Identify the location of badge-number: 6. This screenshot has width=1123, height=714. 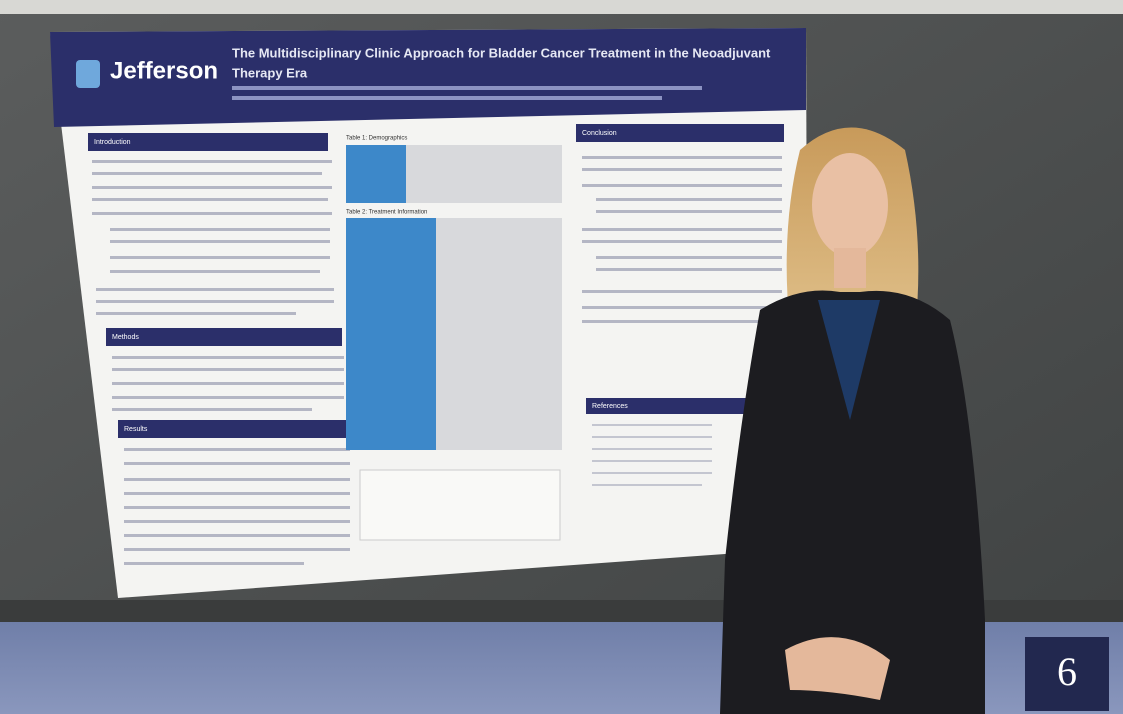
(1067, 671).